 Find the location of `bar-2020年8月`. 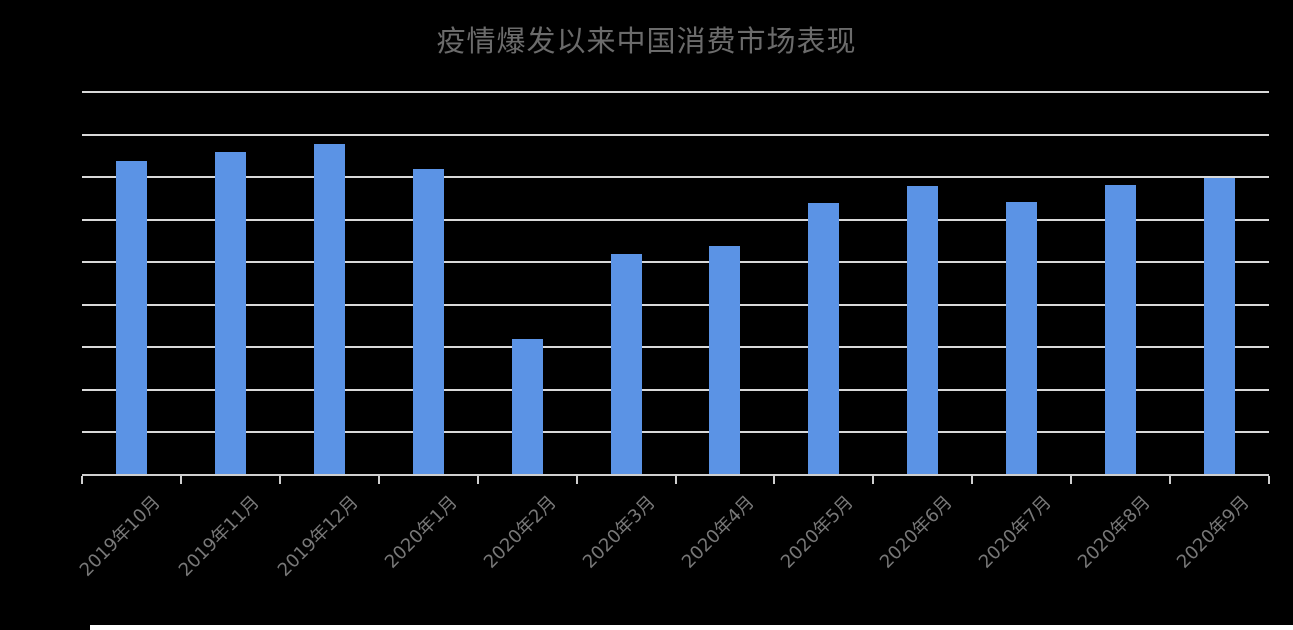

bar-2020年8月 is located at coordinates (1121, 330).